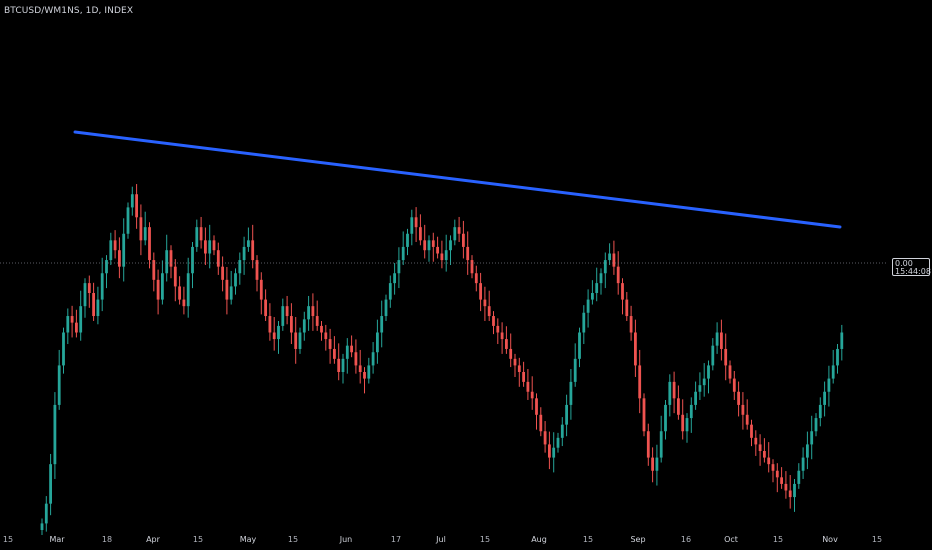  I want to click on x-tick-label: Apr, so click(153, 539).